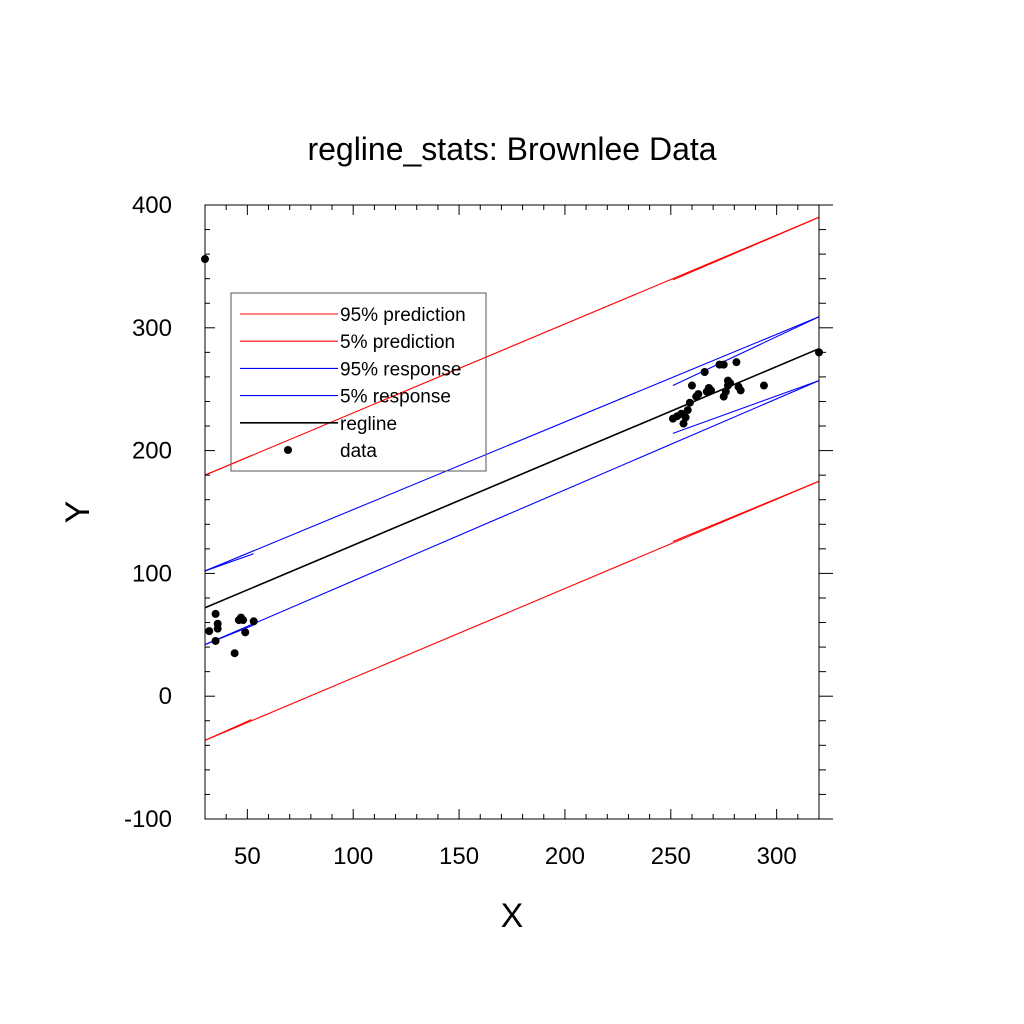  Describe the element at coordinates (152, 205) in the screenshot. I see `y-tick-label: 400` at that location.